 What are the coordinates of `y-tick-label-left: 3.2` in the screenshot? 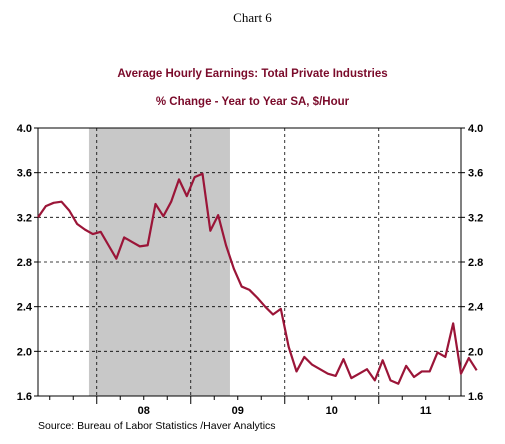 It's located at (24, 218).